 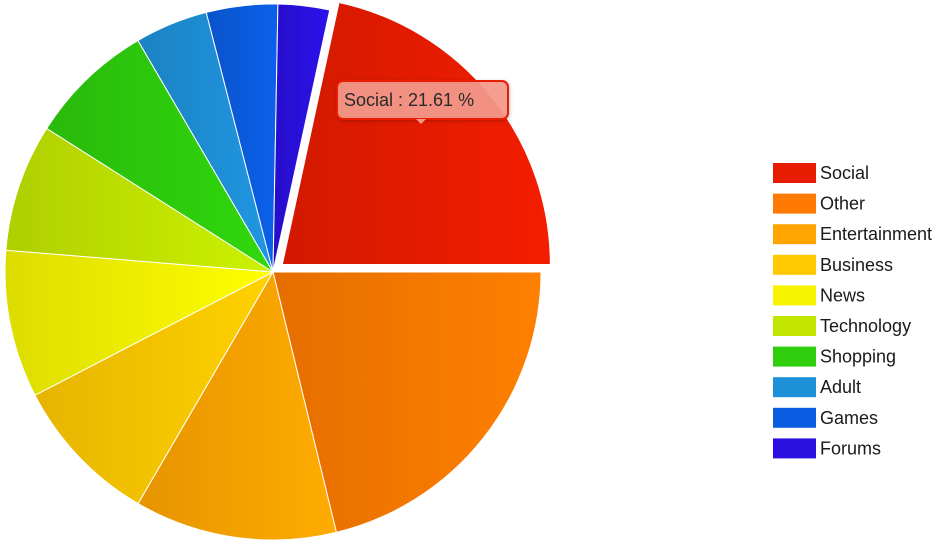 I want to click on pie-slice-shopping, so click(x=159, y=156).